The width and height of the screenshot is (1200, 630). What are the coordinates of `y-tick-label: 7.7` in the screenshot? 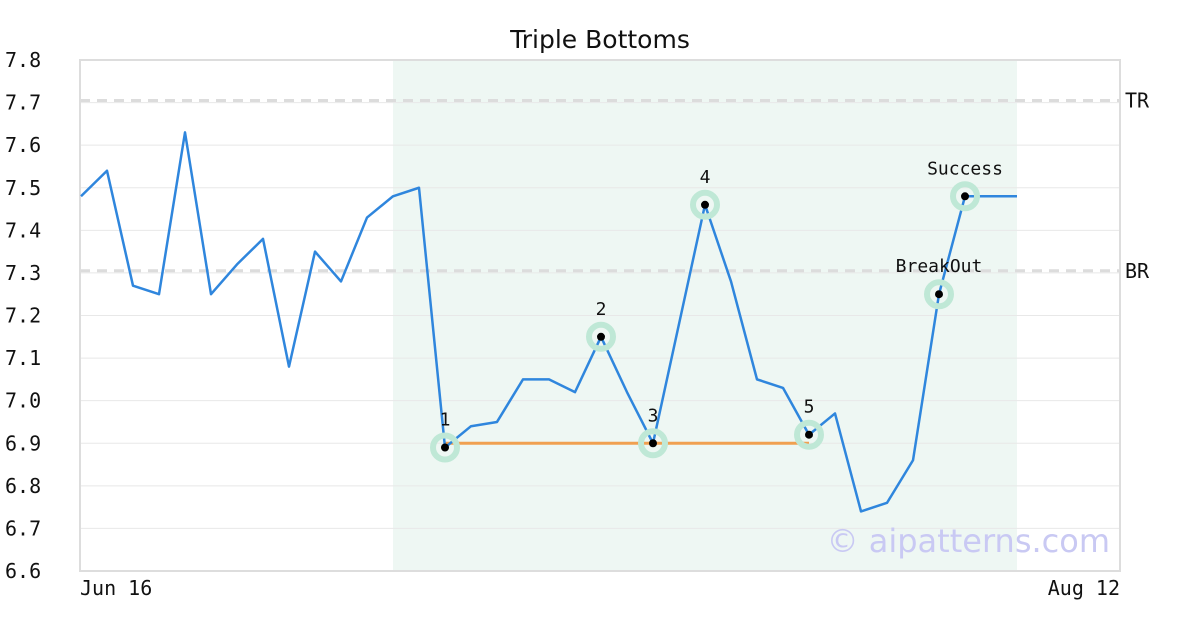 It's located at (23, 103).